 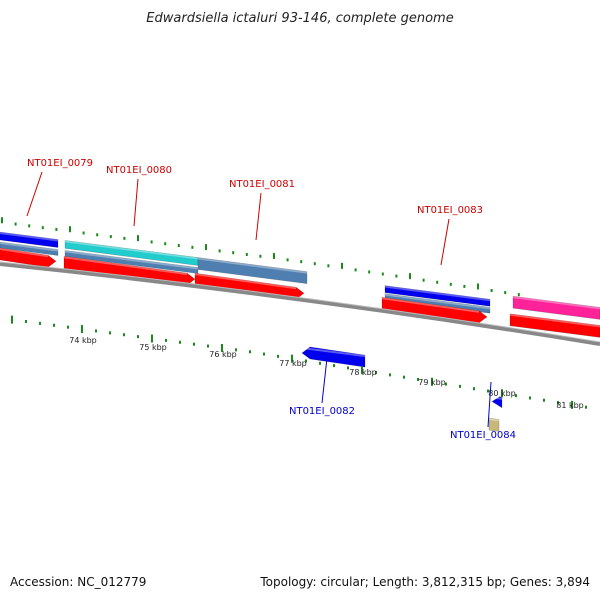 I want to click on genome-backbone, so click(x=300, y=304).